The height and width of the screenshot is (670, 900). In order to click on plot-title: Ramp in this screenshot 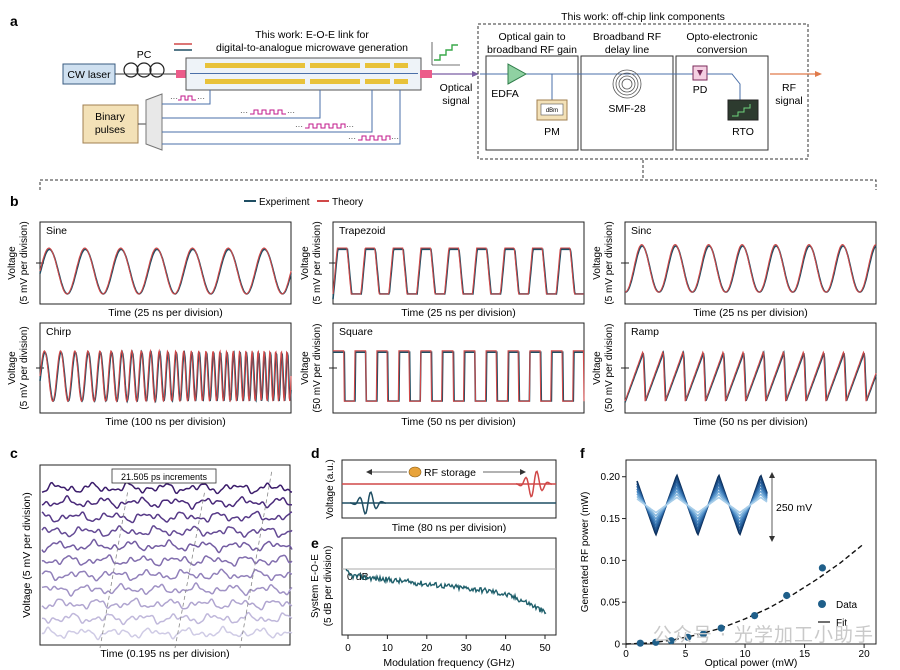, I will do `click(645, 332)`.